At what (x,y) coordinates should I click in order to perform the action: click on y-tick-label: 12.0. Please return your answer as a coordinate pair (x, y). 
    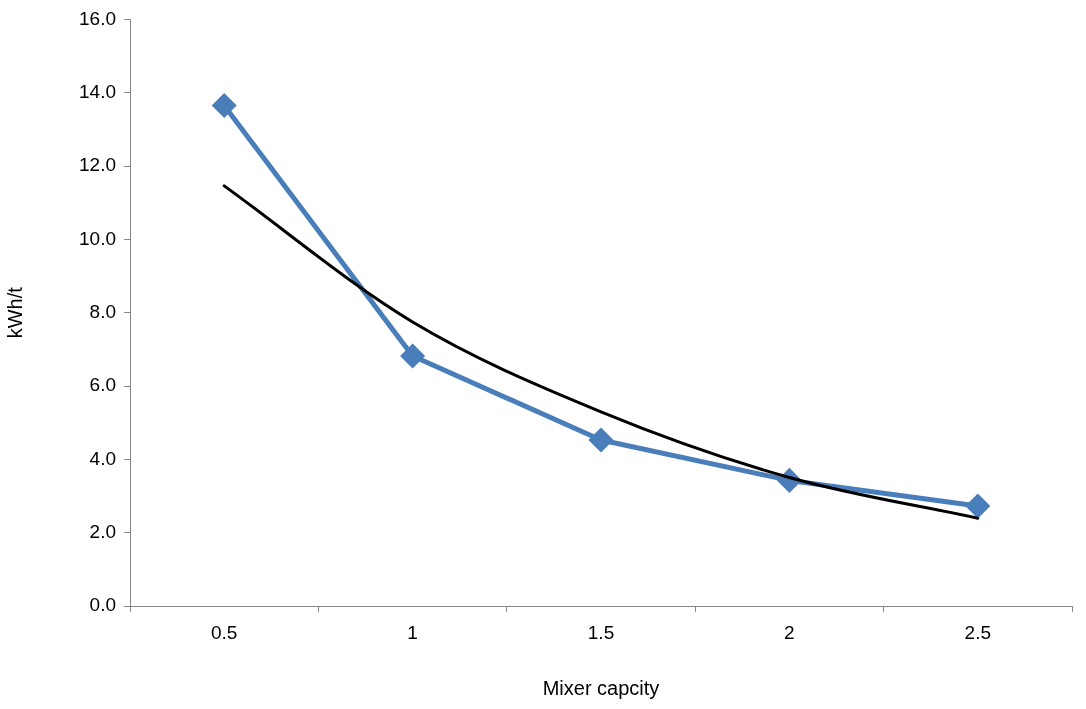
    Looking at the image, I should click on (97, 165).